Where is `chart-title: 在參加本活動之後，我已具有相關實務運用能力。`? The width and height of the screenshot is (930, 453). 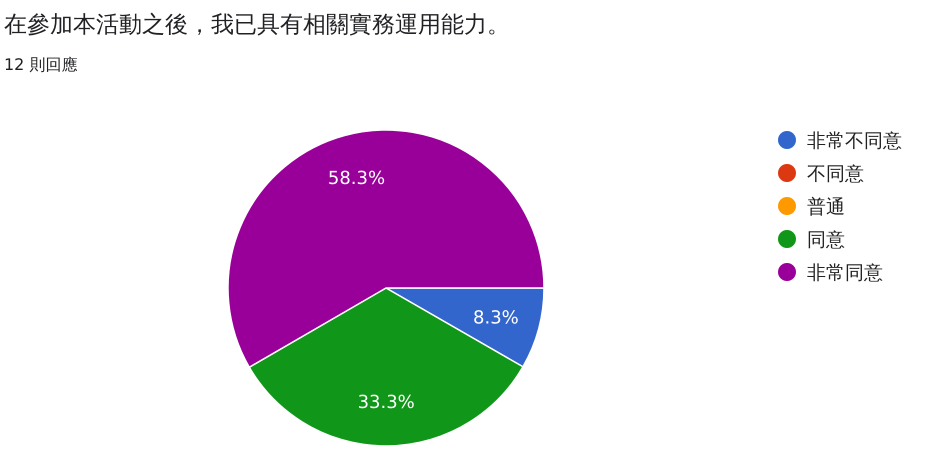
chart-title: 在參加本活動之後，我已具有相關實務運用能力。 is located at coordinates (257, 25).